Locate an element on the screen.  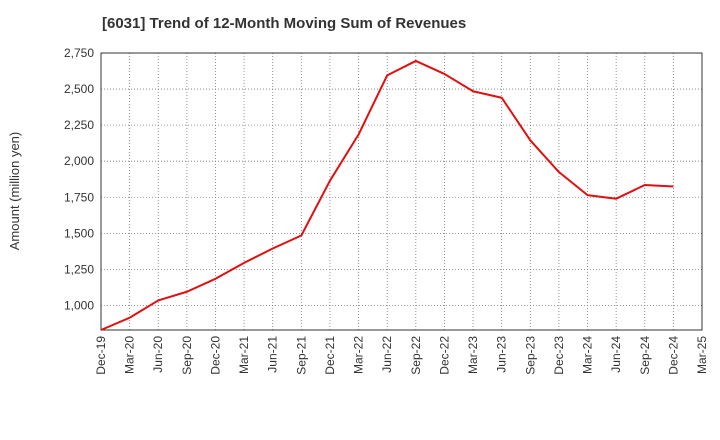
y-tick-label: 2,750 is located at coordinates (79, 53).